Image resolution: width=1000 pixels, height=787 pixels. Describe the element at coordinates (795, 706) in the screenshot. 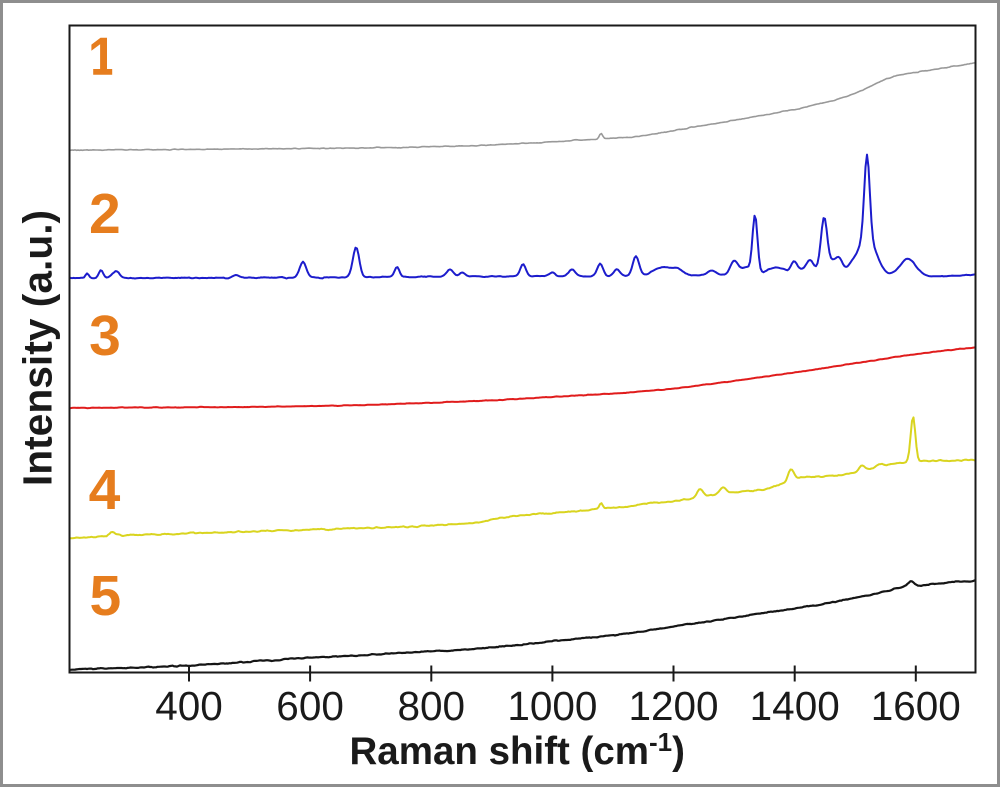

I see `svg-text: 1400` at that location.